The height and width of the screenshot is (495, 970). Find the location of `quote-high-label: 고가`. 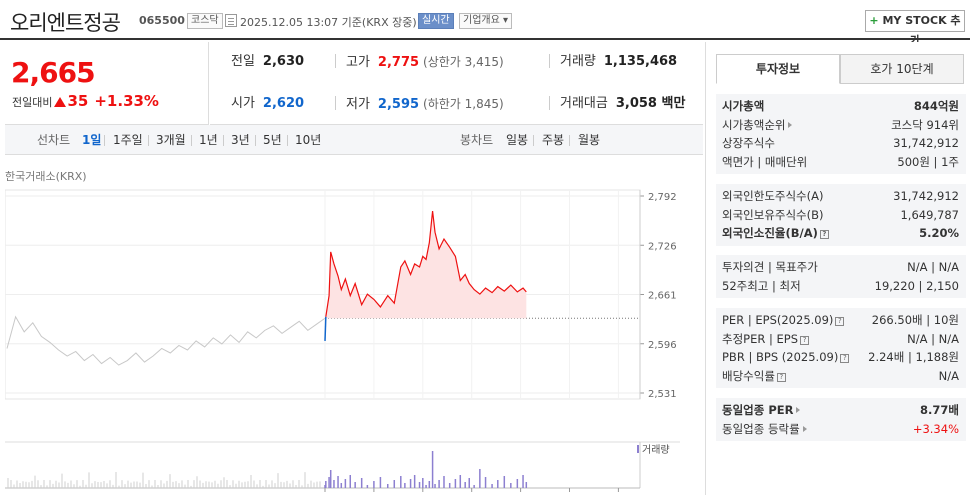

quote-high-label: 고가 is located at coordinates (358, 62).